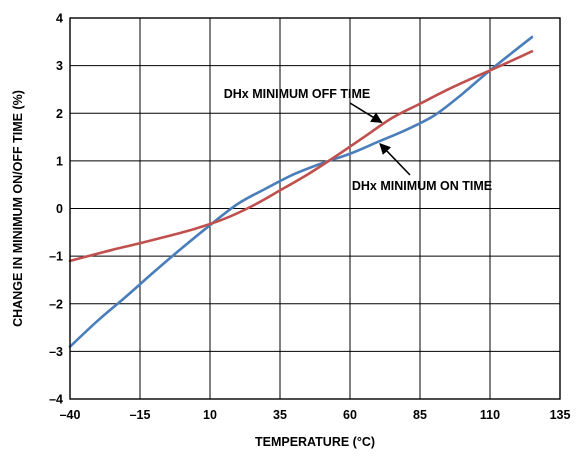 The height and width of the screenshot is (457, 580). What do you see at coordinates (315, 415) in the screenshot?
I see `x-tick-labels: –40 –15 10 35 60 85 110 135` at bounding box center [315, 415].